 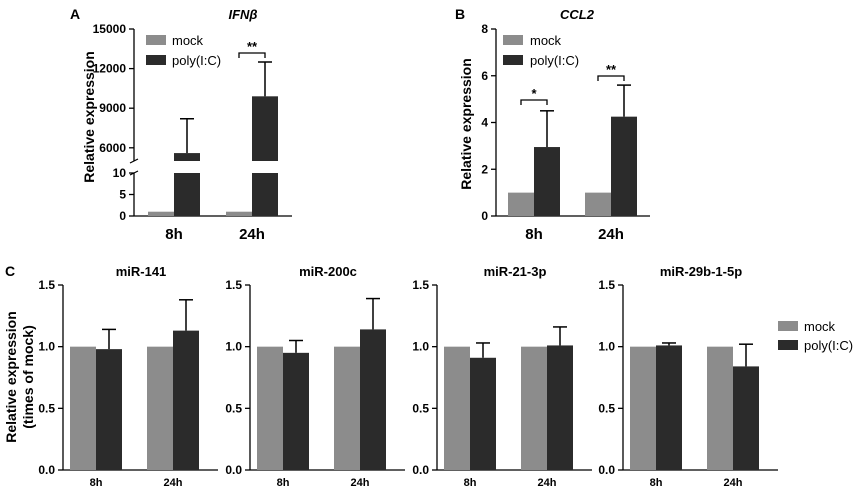 I want to click on panel-c-ylabel: Relative expression, so click(x=11, y=377).